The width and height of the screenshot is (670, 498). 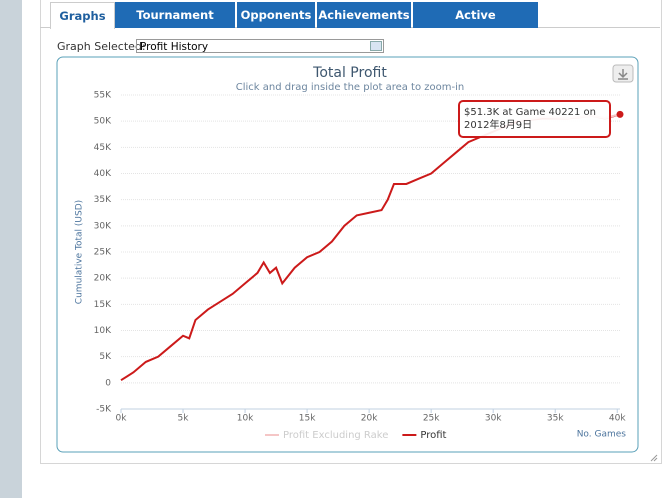 What do you see at coordinates (122, 419) in the screenshot?
I see `x-tick-label: 0k` at bounding box center [122, 419].